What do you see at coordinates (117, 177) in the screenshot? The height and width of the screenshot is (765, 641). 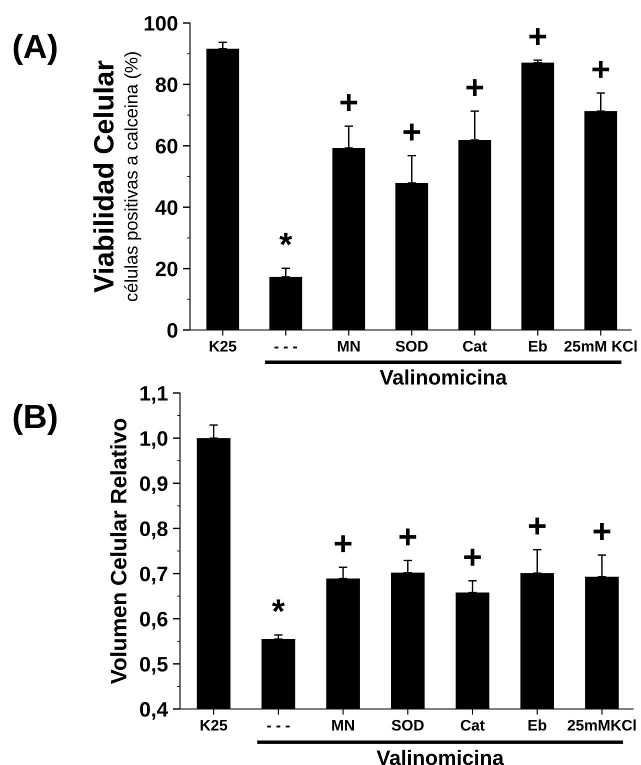 I see `y-axis-title: Viabilidad Celular células positivas a calceina (%)` at bounding box center [117, 177].